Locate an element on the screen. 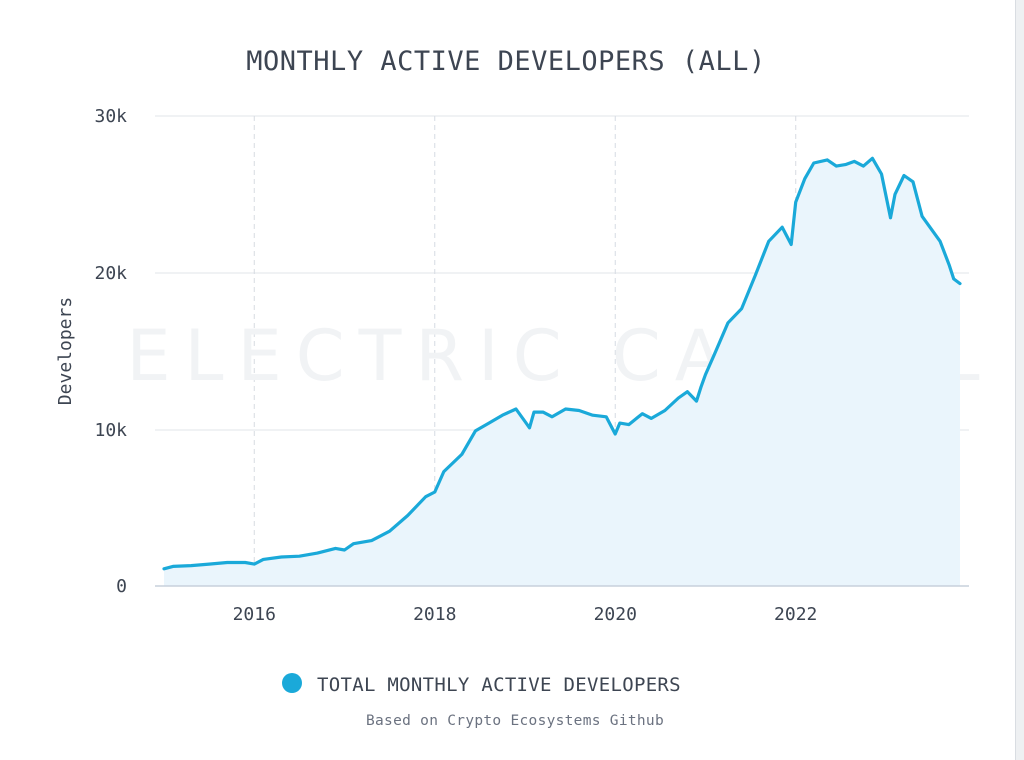 The width and height of the screenshot is (1024, 760). page-edge-strip is located at coordinates (1020, 380).